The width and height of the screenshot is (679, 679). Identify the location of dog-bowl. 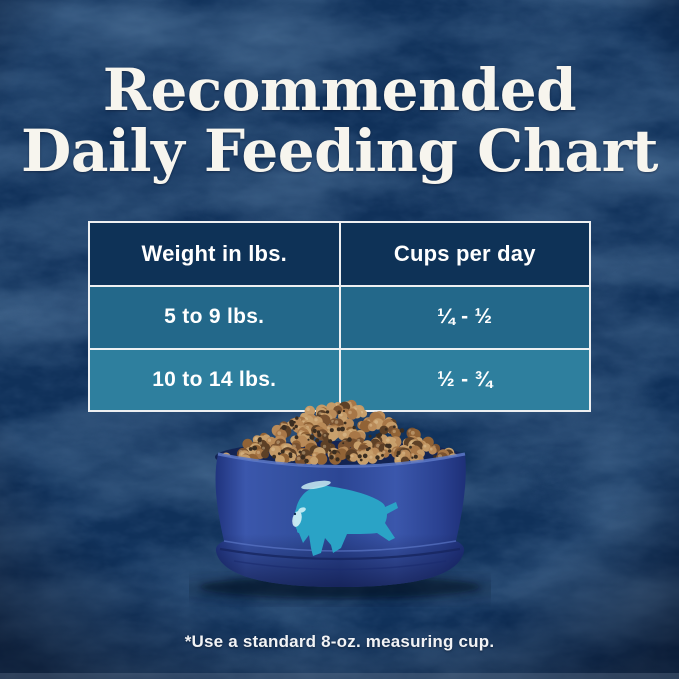
(340, 501).